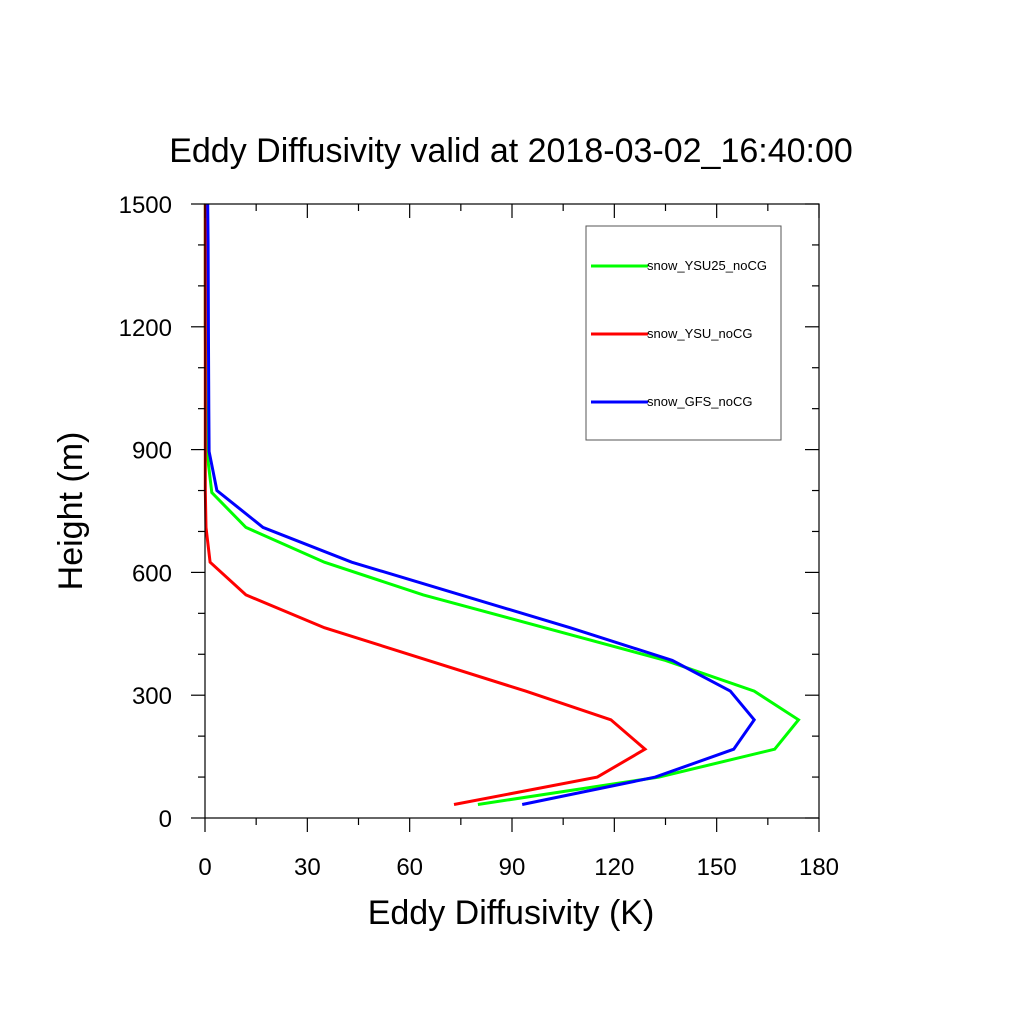 This screenshot has height=1024, width=1024. I want to click on legend-label-3: snow_GFS_noCG, so click(700, 401).